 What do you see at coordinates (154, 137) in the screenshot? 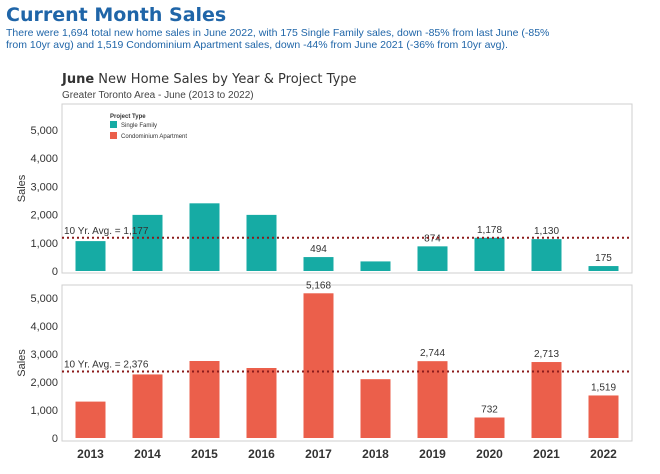
I see `legend-label: Condominium Apartment` at bounding box center [154, 137].